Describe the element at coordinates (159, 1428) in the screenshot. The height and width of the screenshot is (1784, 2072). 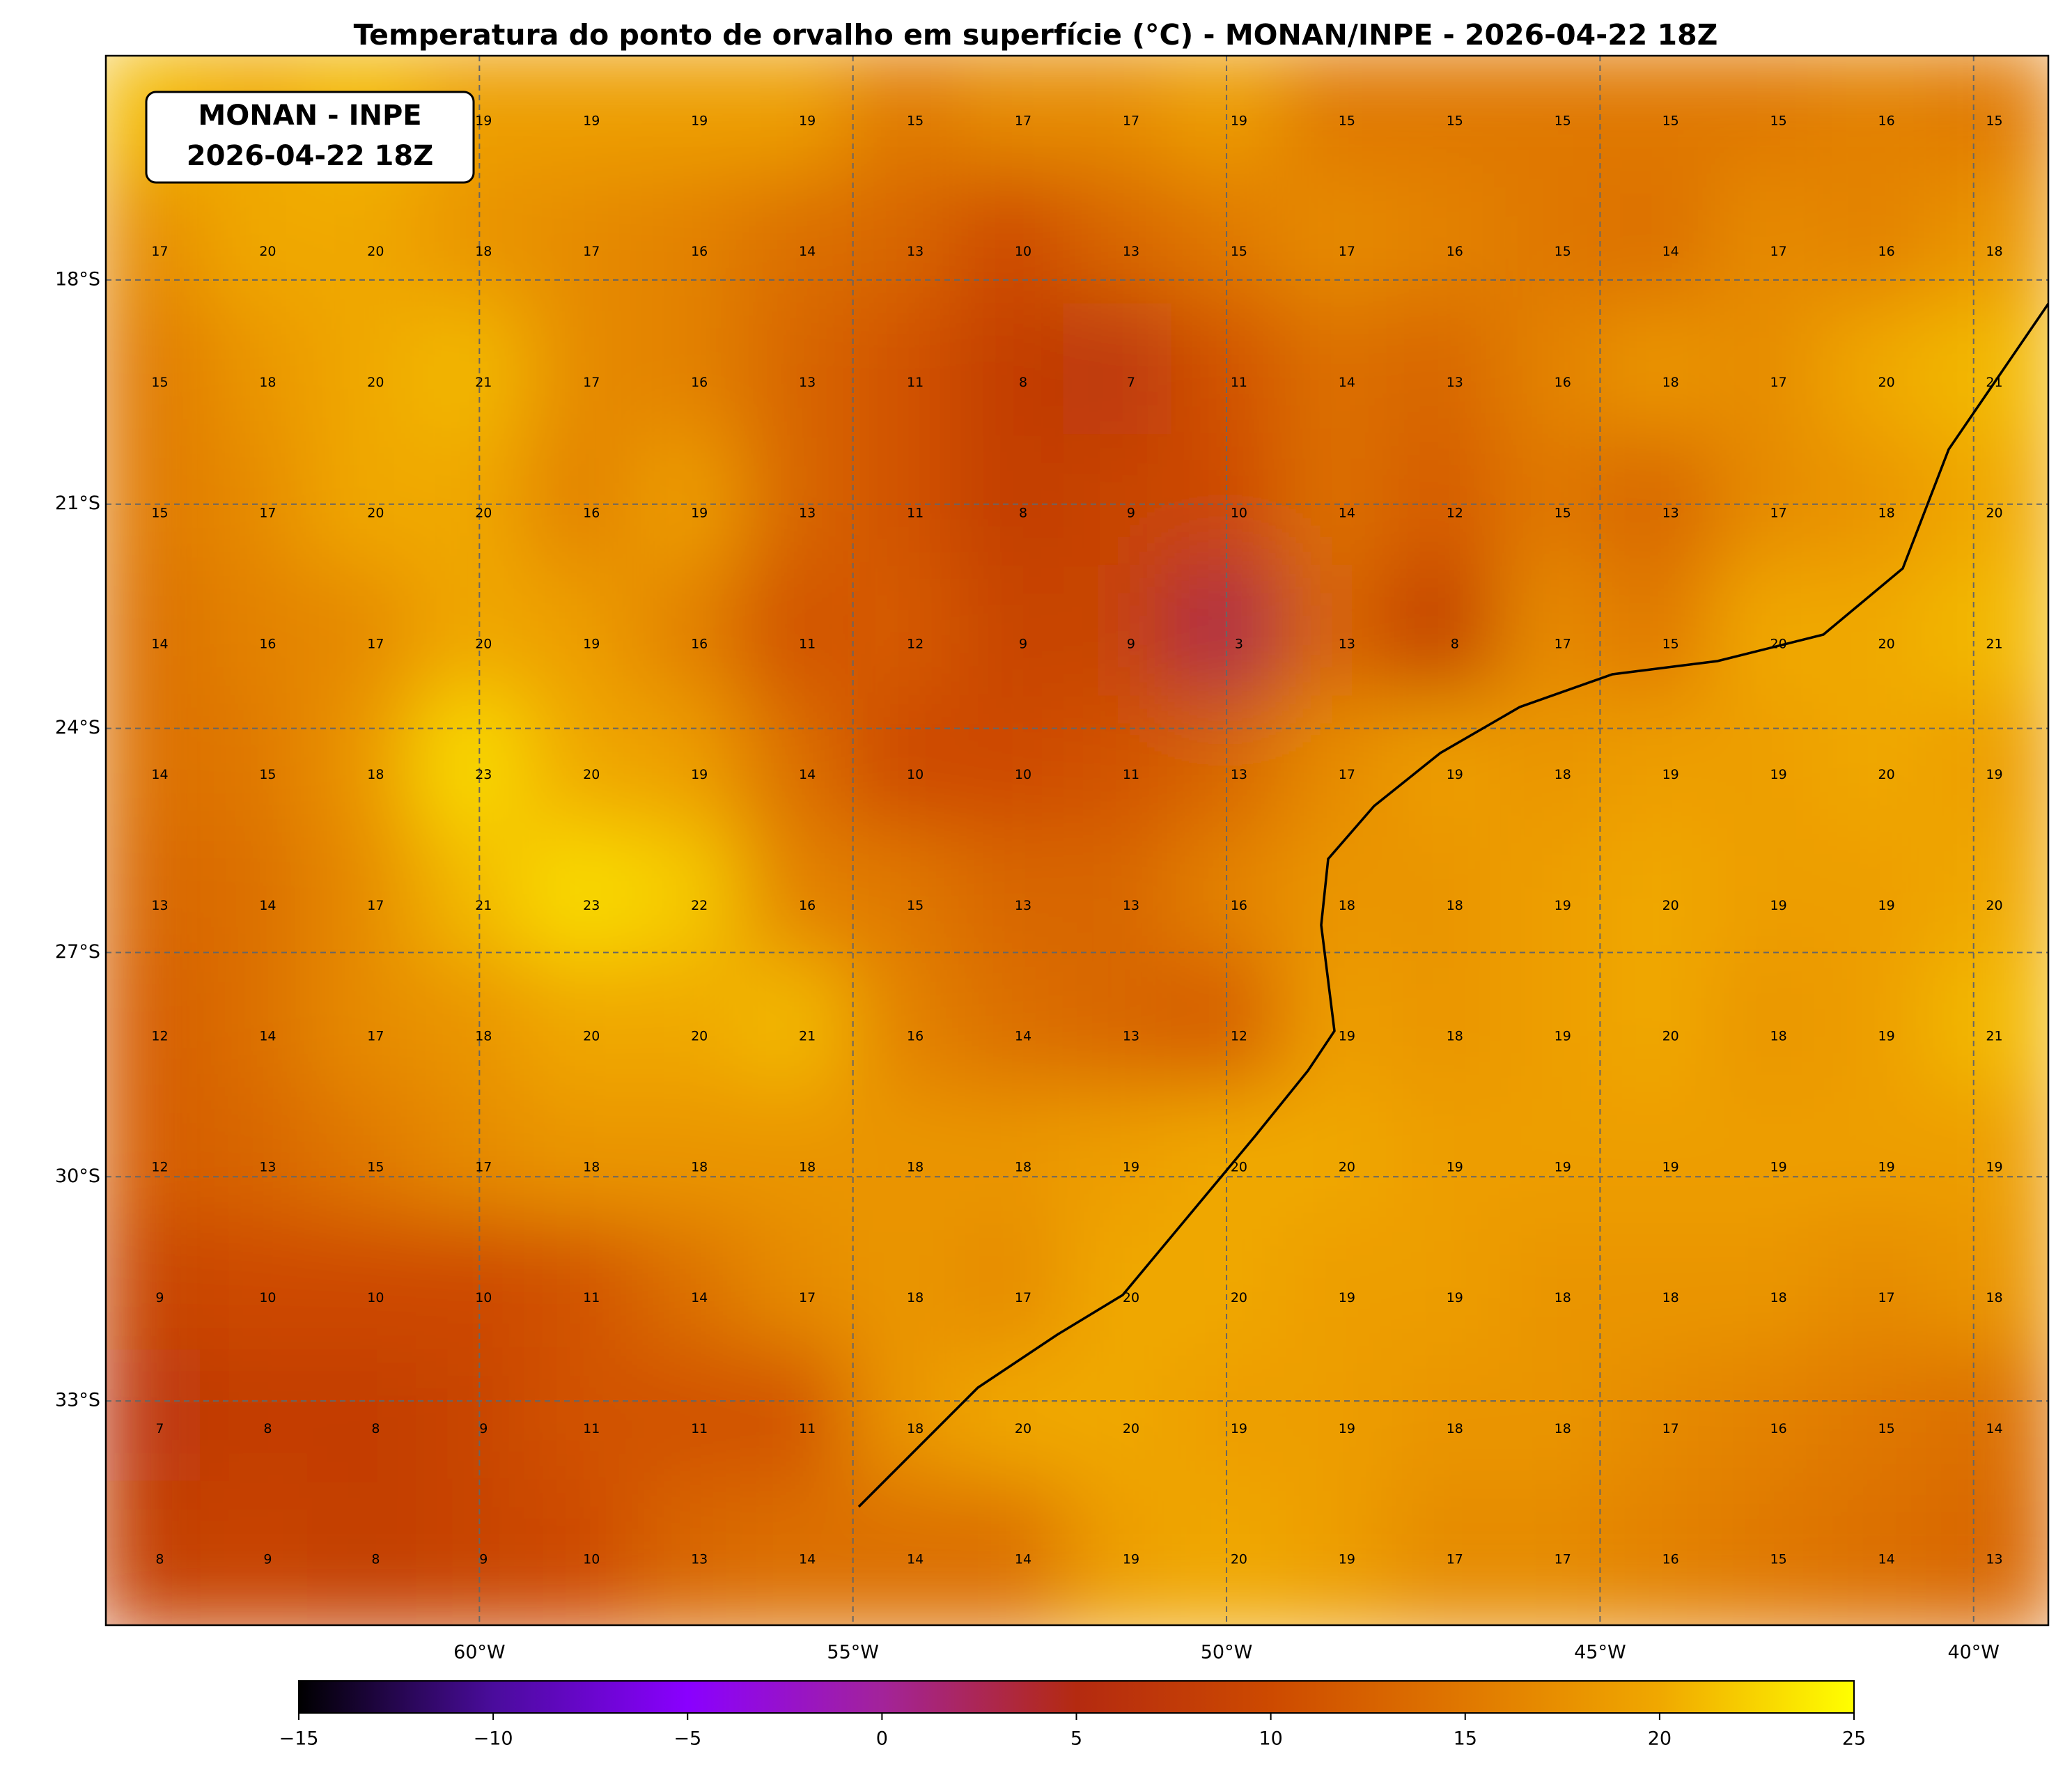
I see `value-label: 7` at that location.